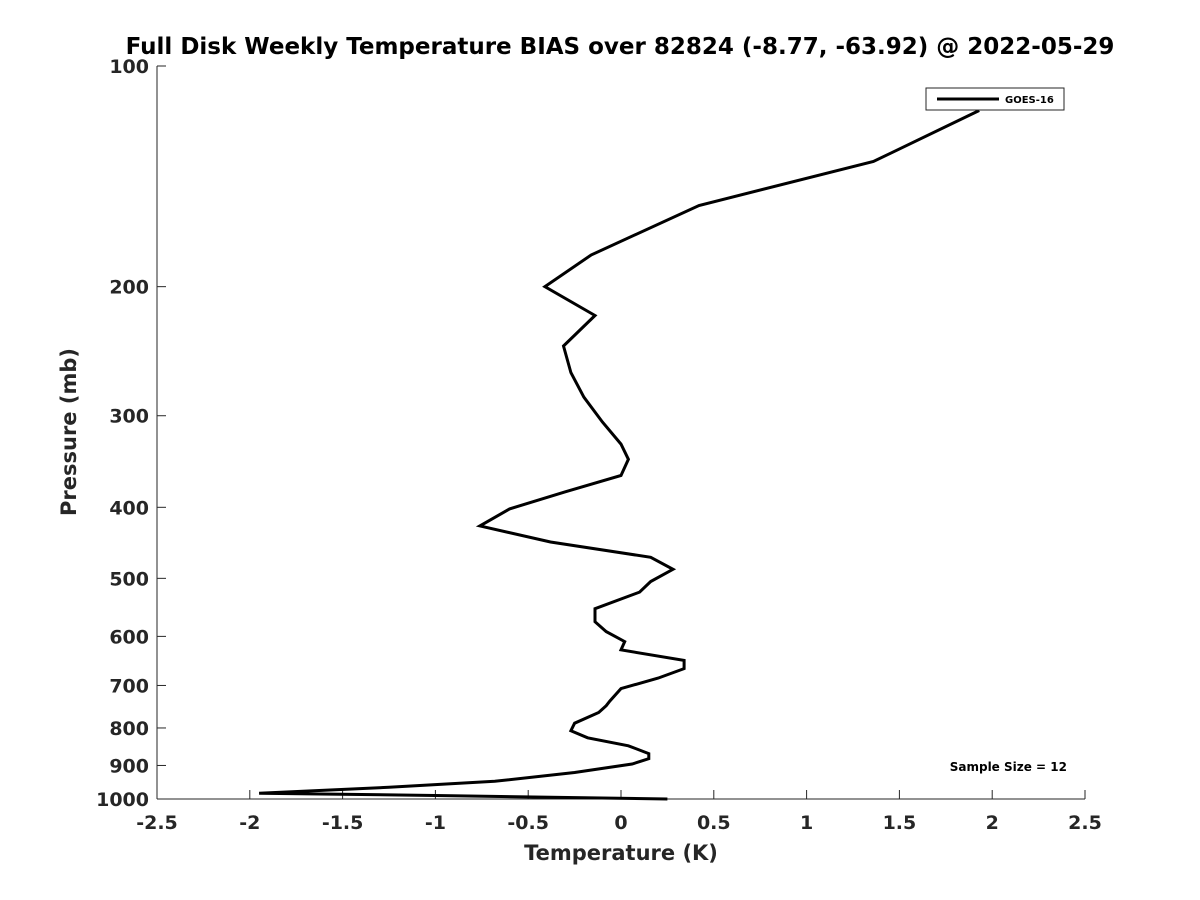 The width and height of the screenshot is (1200, 900). What do you see at coordinates (249, 823) in the screenshot?
I see `x-tick-label: -2` at bounding box center [249, 823].